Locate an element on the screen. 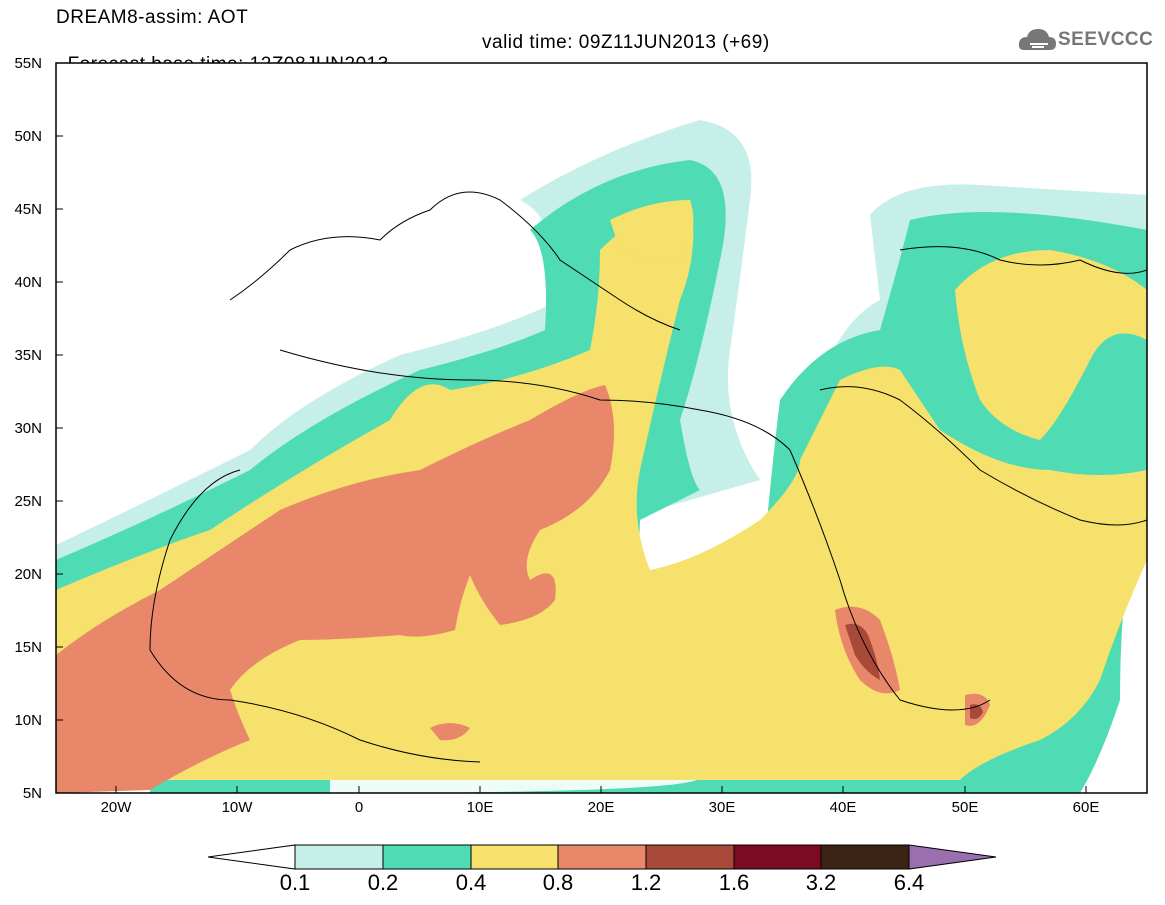 This screenshot has height=905, width=1165. colorbar-high-arrow is located at coordinates (952, 857).